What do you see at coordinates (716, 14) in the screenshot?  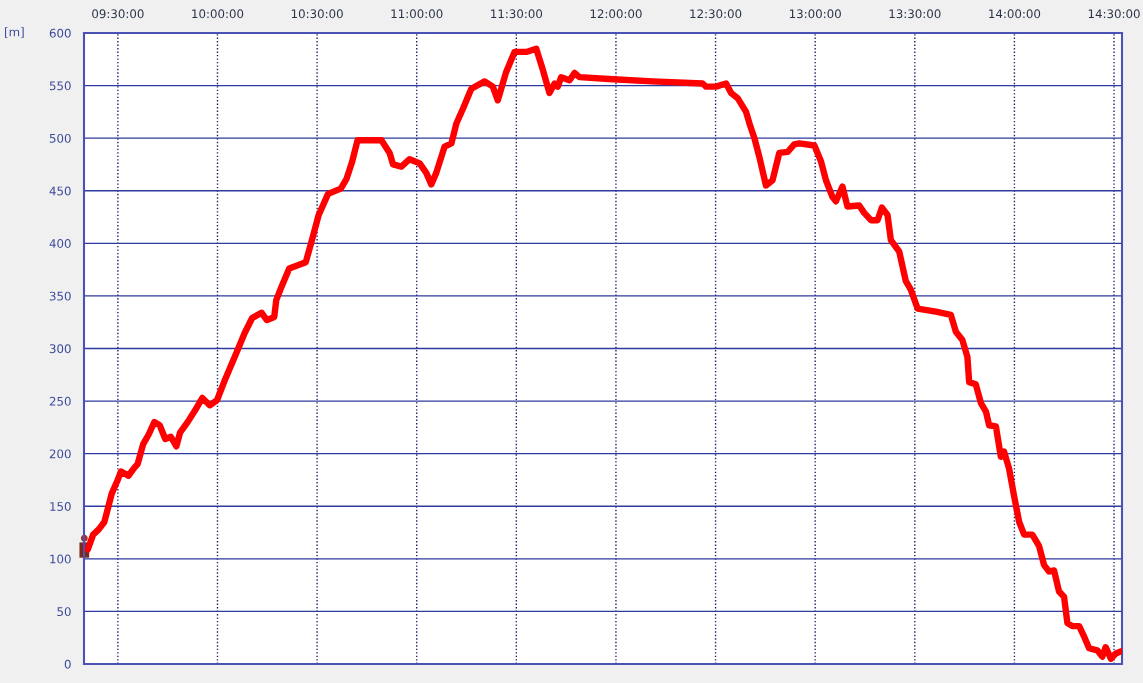 I see `x-tick-label: 12:30:00` at bounding box center [716, 14].